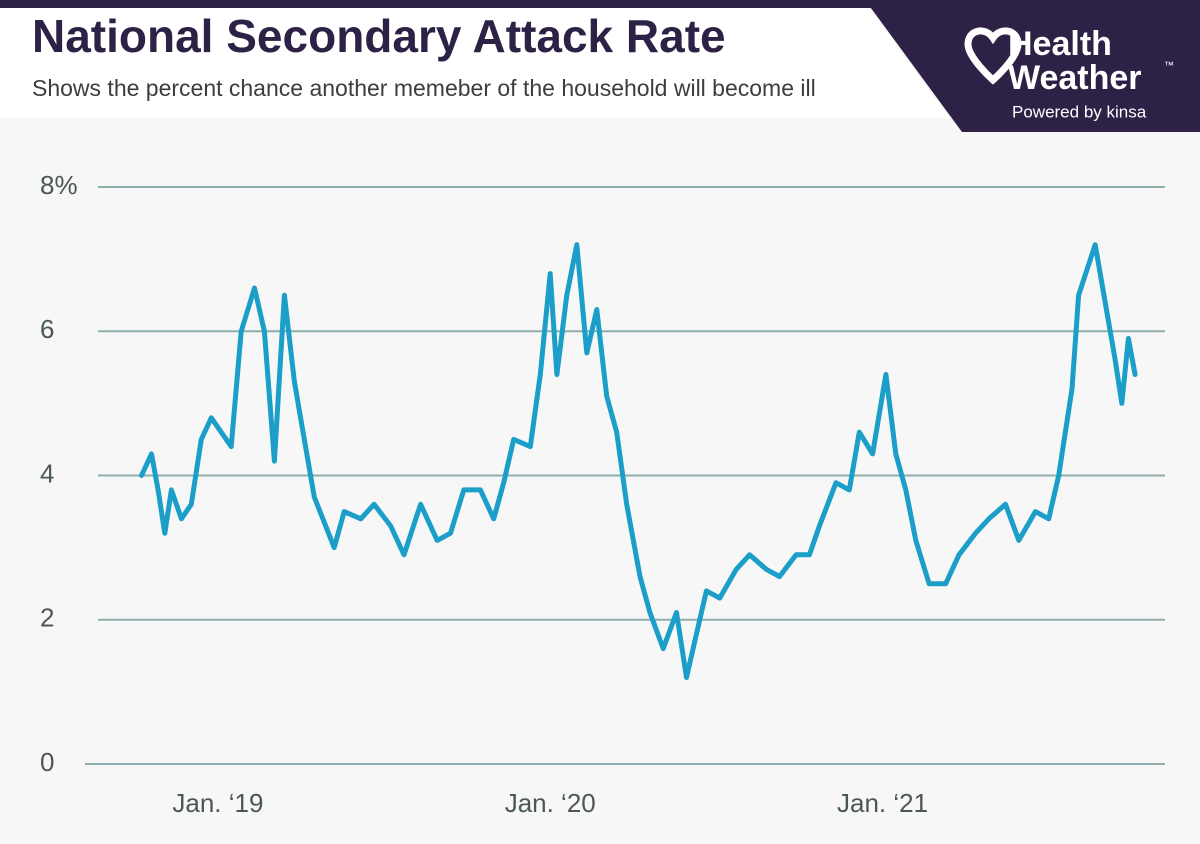 The width and height of the screenshot is (1200, 844). What do you see at coordinates (379, 36) in the screenshot?
I see `chart-title: National Secondary Attack Rate` at bounding box center [379, 36].